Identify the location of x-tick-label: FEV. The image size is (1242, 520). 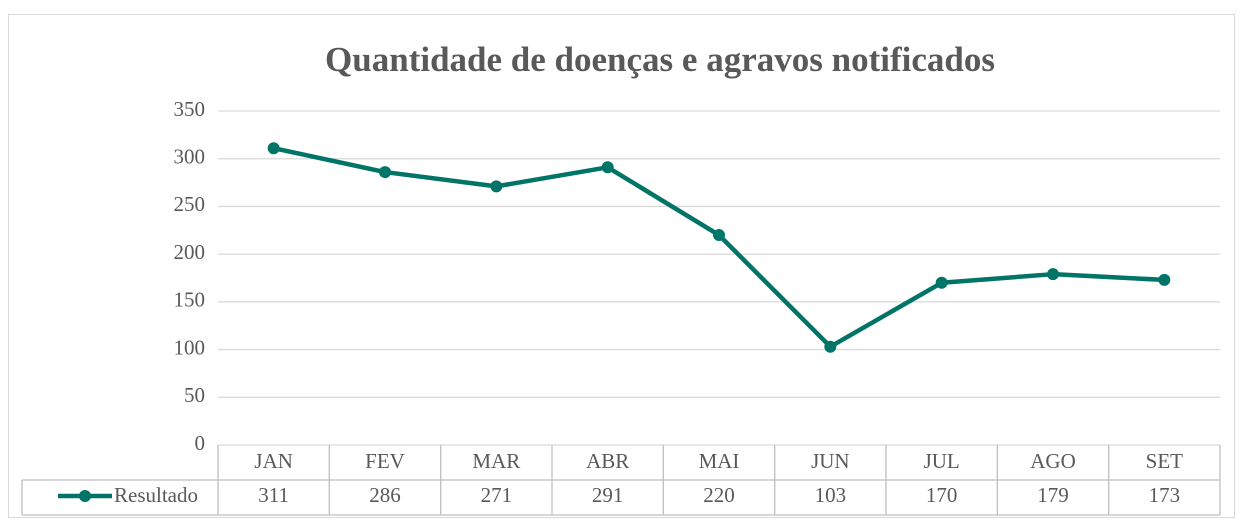
(385, 461).